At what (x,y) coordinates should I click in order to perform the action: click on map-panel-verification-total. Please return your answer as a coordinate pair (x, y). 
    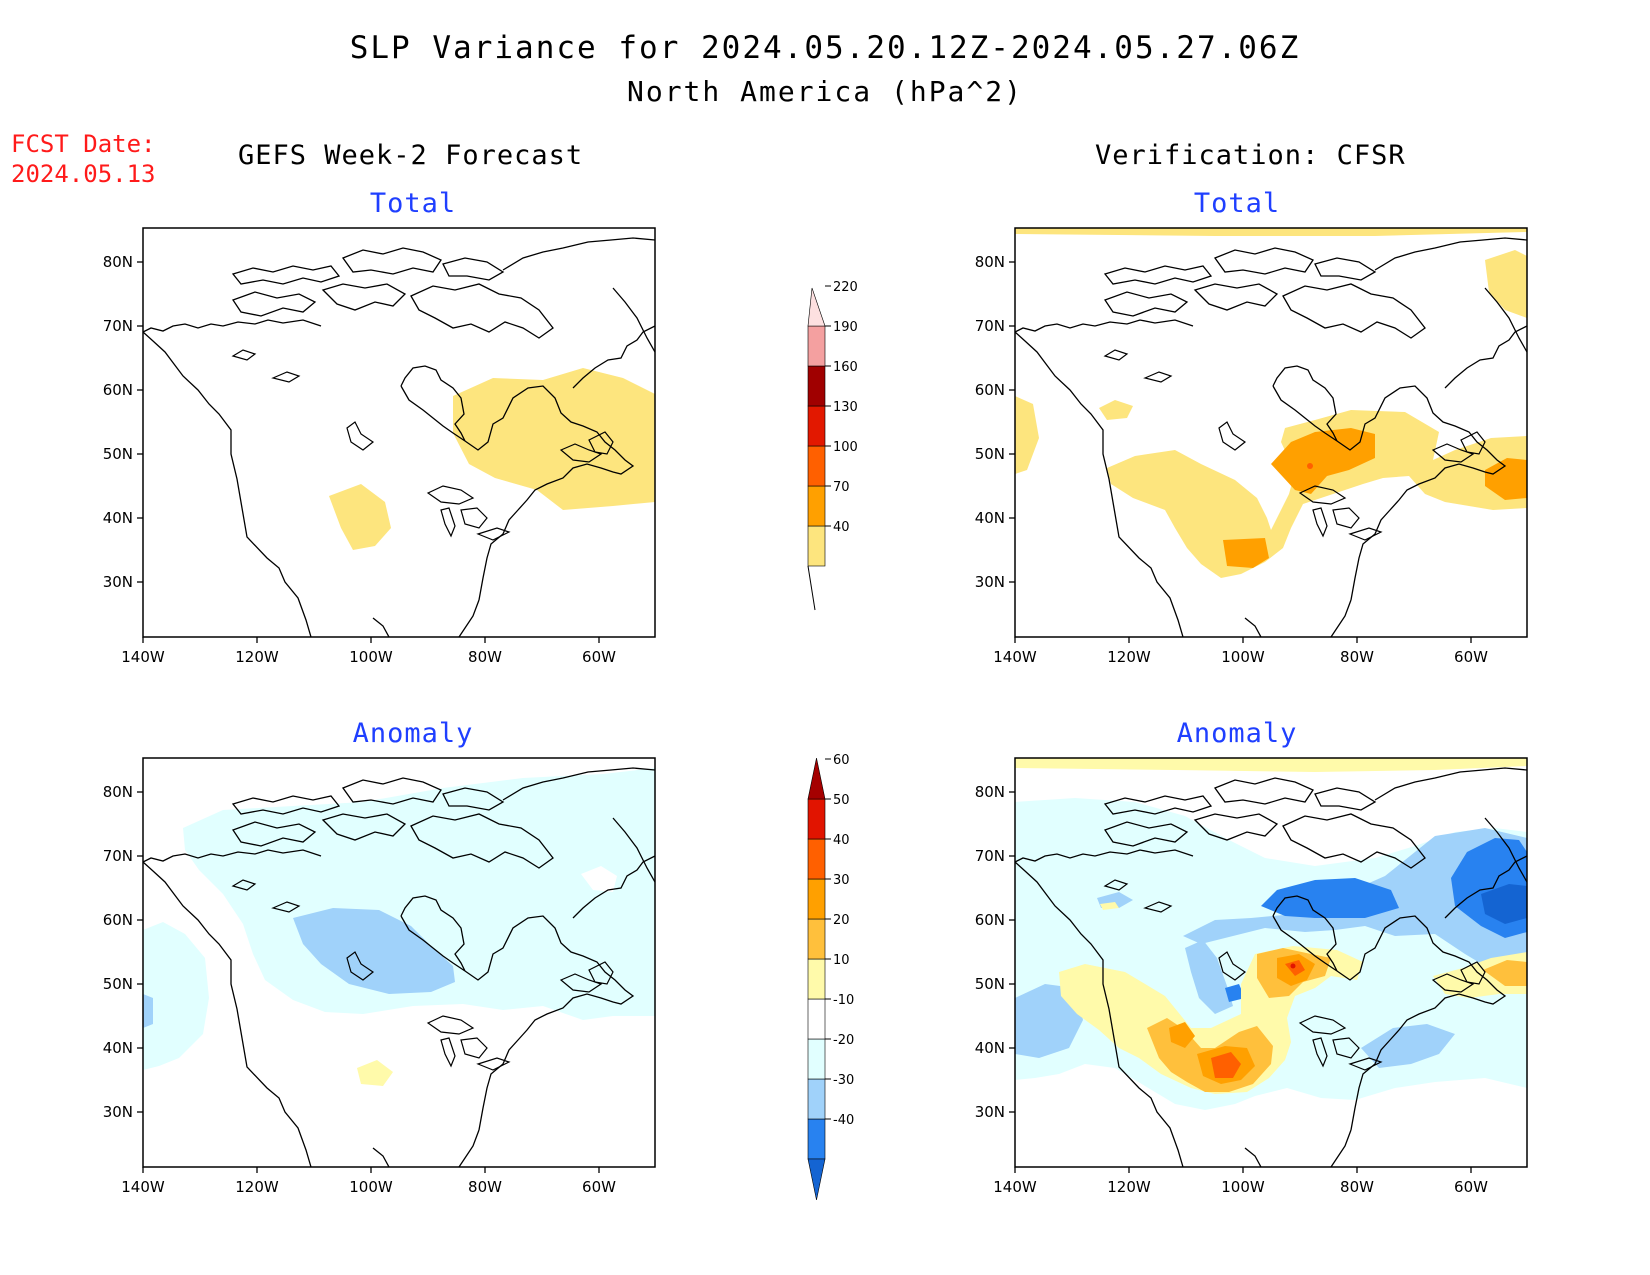
    Looking at the image, I should click on (1271, 432).